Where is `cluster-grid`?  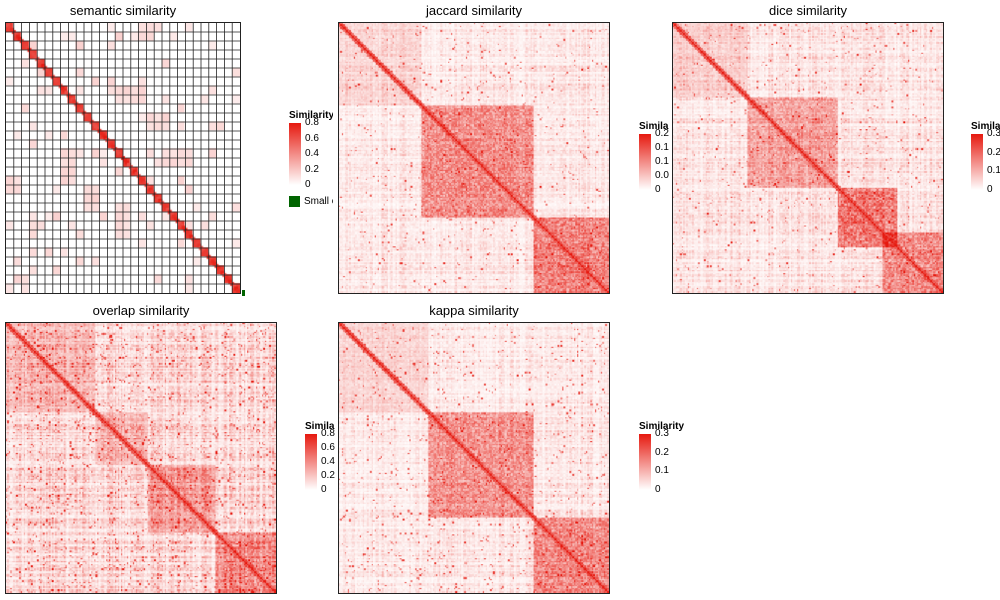 cluster-grid is located at coordinates (123, 158).